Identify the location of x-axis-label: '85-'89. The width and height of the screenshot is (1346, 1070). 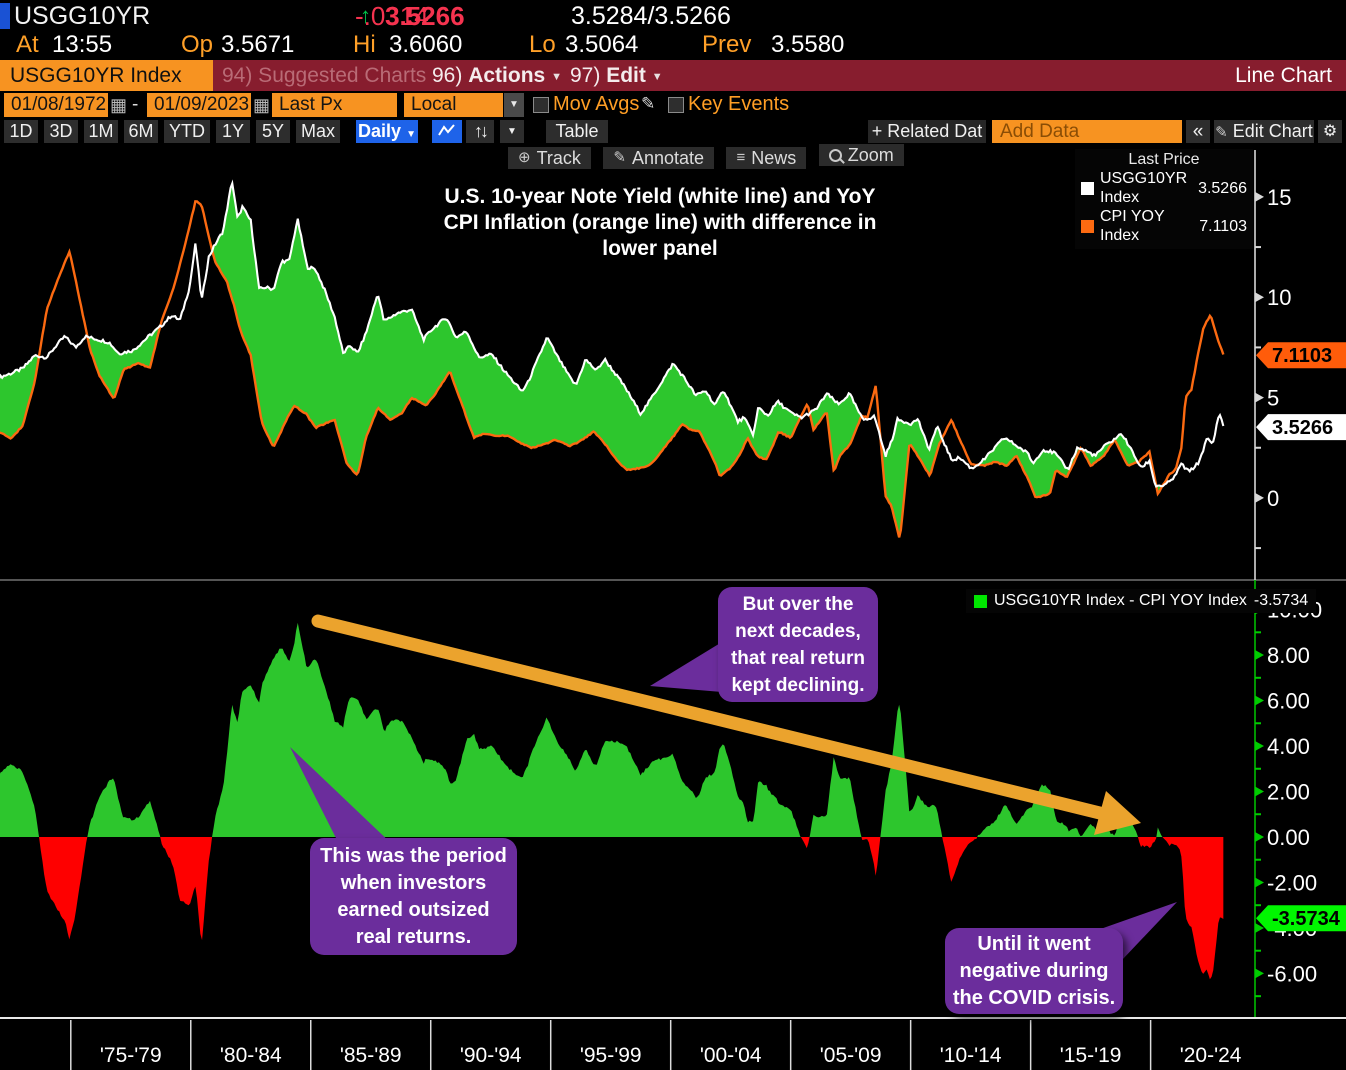
(371, 1055).